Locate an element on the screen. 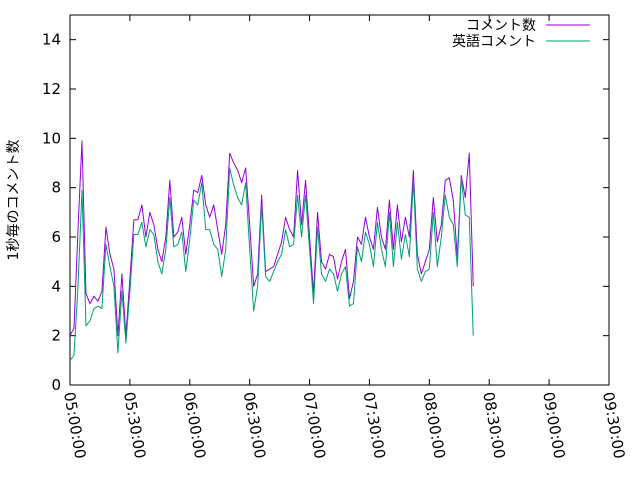  y-tick-label: 0 is located at coordinates (56, 385).